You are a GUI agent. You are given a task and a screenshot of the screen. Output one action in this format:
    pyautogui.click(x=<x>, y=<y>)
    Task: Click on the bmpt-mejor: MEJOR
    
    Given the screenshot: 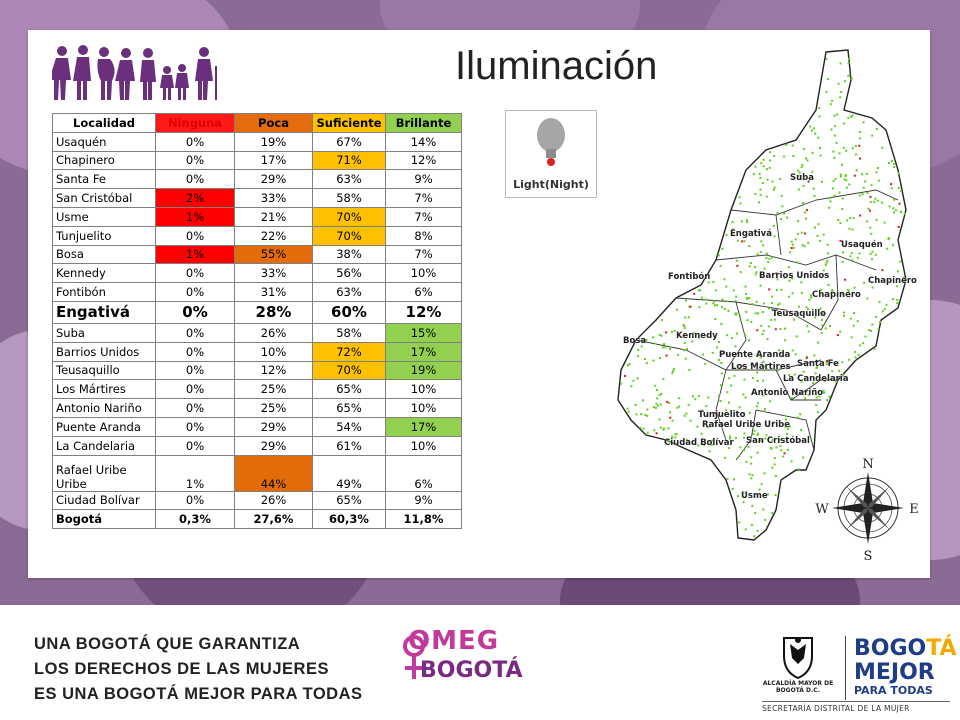 What is the action you would take?
    pyautogui.click(x=894, y=672)
    